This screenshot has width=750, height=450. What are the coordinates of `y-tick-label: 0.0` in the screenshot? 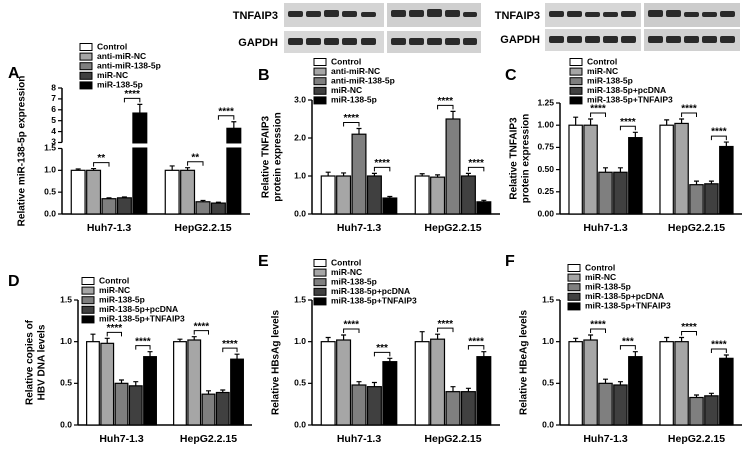 It's located at (548, 424).